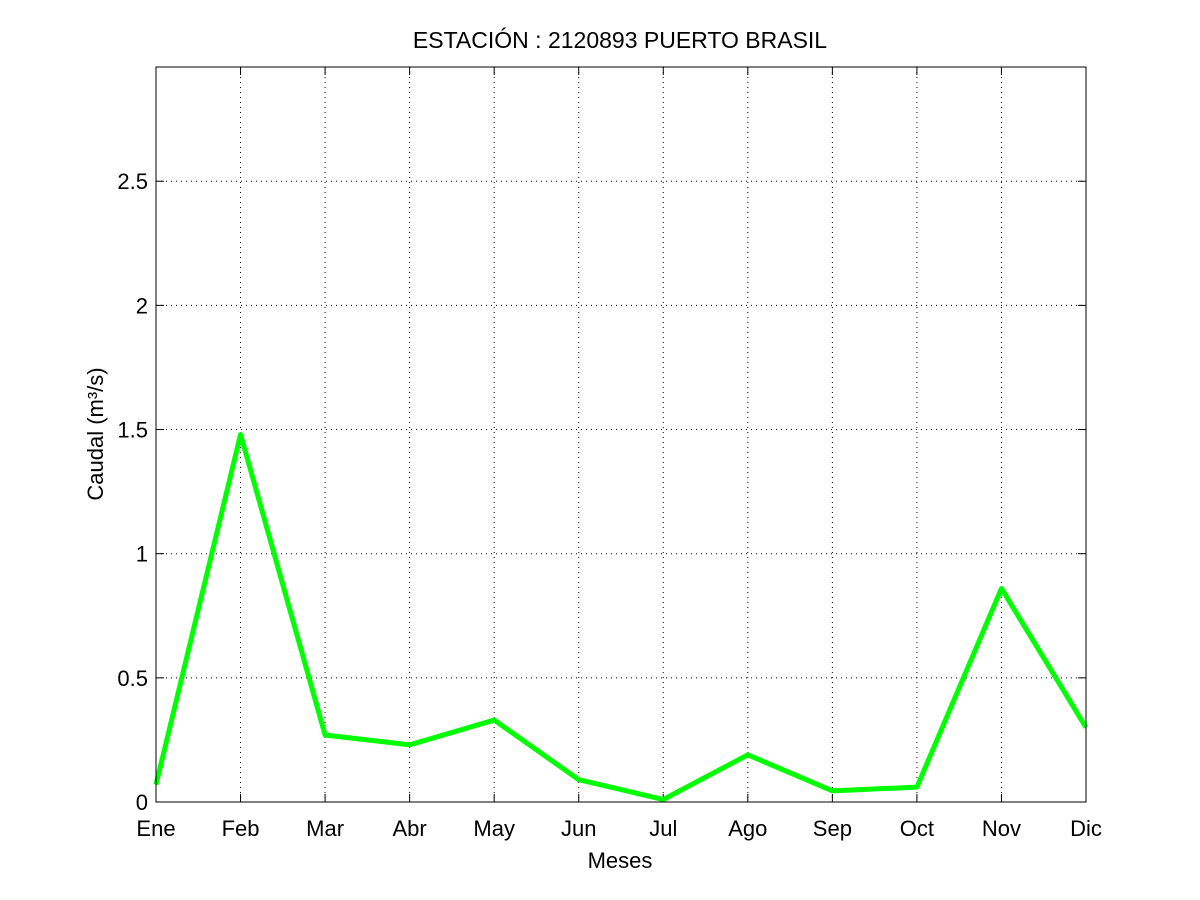 The height and width of the screenshot is (900, 1200). What do you see at coordinates (241, 828) in the screenshot?
I see `x-tick-label: Feb` at bounding box center [241, 828].